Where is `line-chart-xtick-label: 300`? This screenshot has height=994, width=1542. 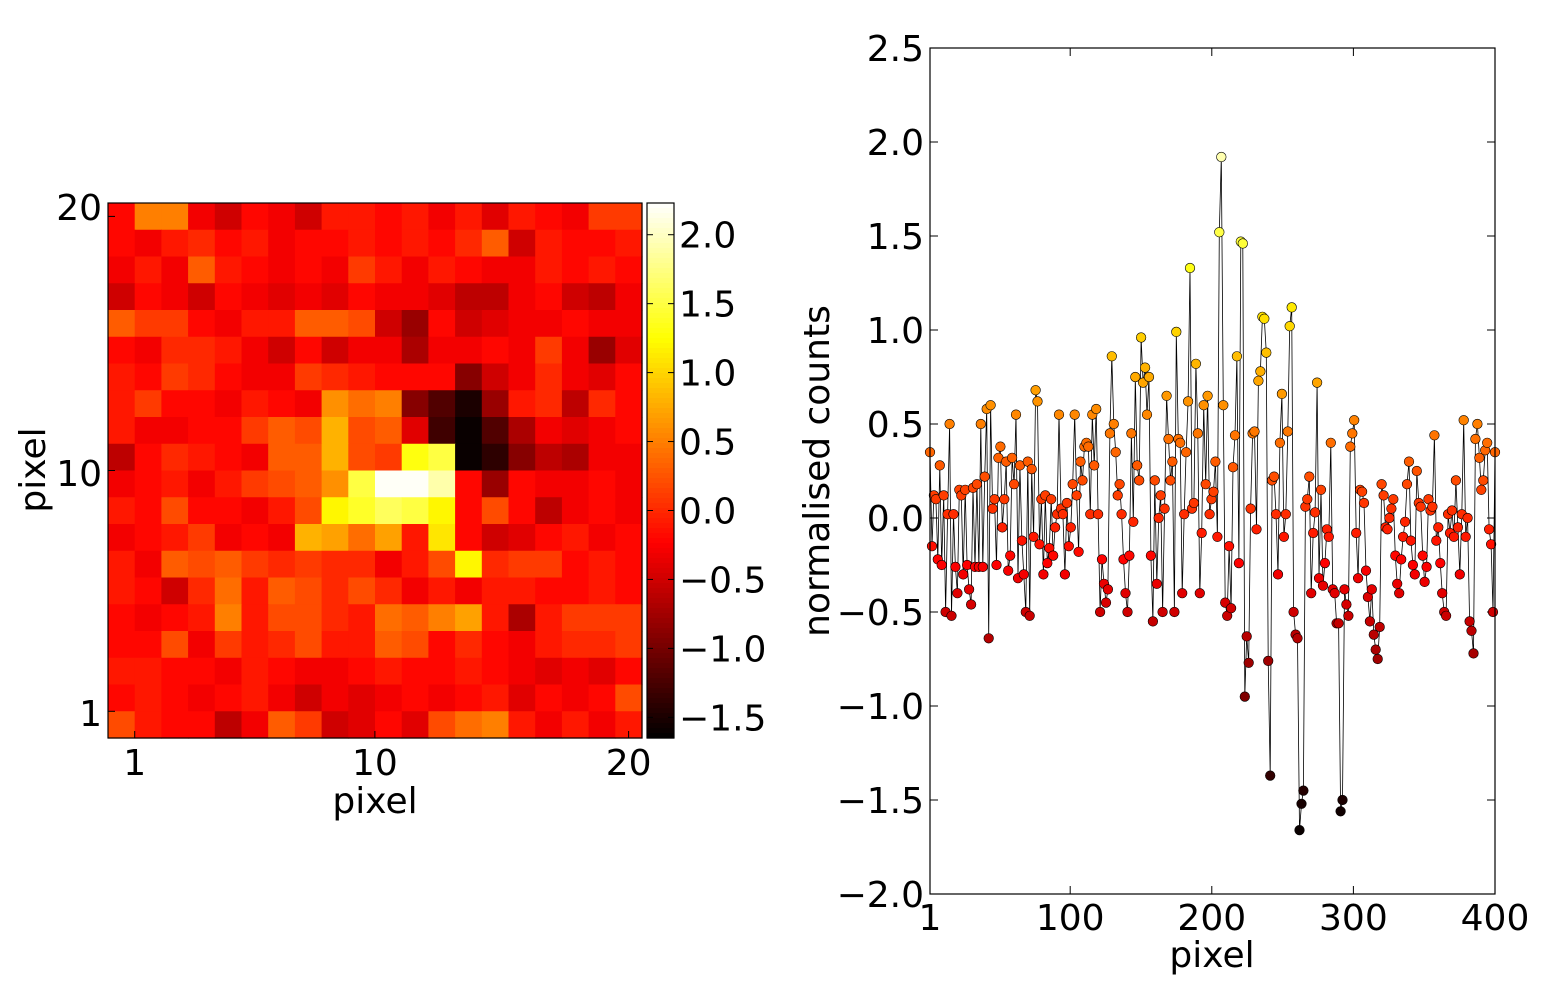
line-chart-xtick-label: 300 is located at coordinates (1353, 918).